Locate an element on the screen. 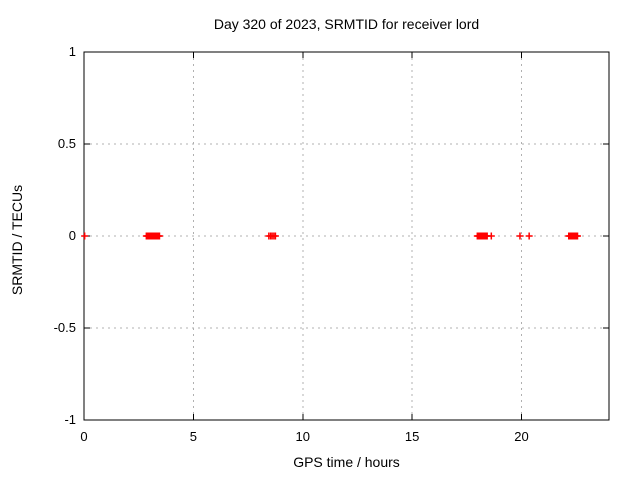  x-tick-label: 15 is located at coordinates (412, 436).